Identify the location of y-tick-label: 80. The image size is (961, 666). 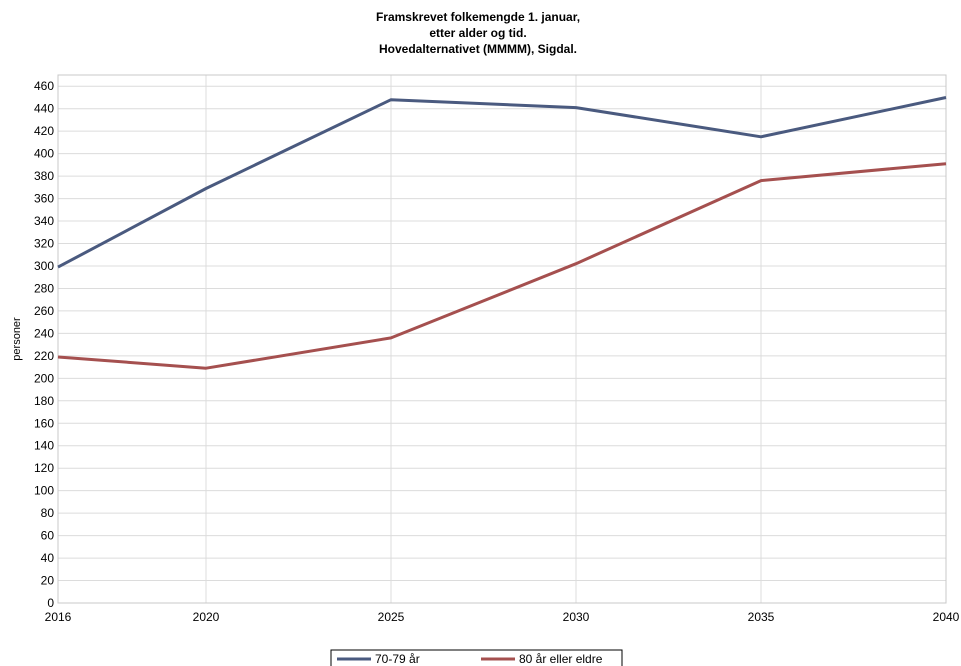
(48, 513).